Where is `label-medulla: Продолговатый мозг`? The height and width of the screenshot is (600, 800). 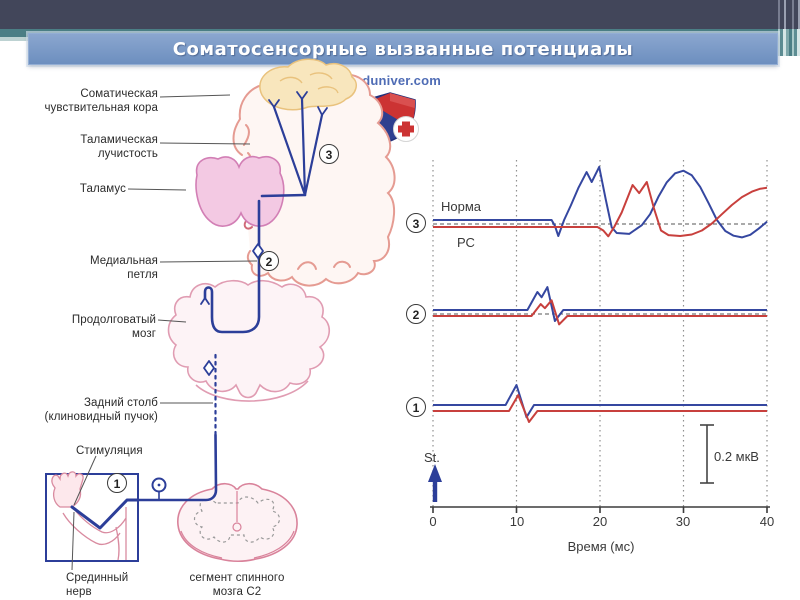
label-medulla: Продолговатый мозг is located at coordinates (113, 327).